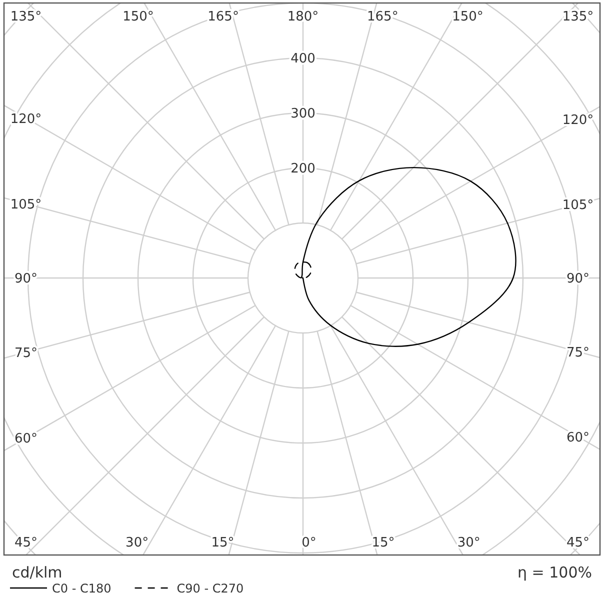 This screenshot has width=603, height=602. I want to click on legend-label: C0 - C180, so click(82, 588).